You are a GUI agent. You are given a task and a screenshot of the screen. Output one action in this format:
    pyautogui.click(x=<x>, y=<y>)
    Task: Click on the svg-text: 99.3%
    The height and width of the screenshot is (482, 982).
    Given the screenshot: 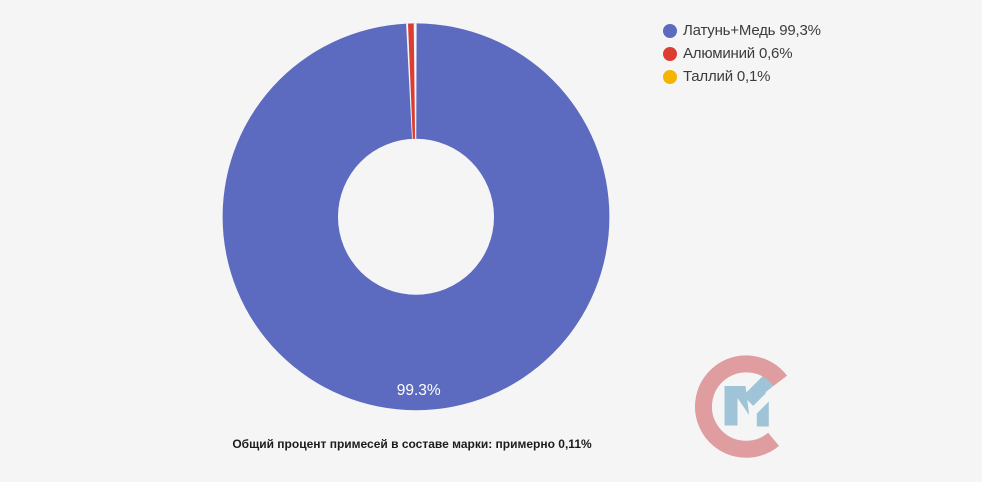 What is the action you would take?
    pyautogui.click(x=419, y=390)
    